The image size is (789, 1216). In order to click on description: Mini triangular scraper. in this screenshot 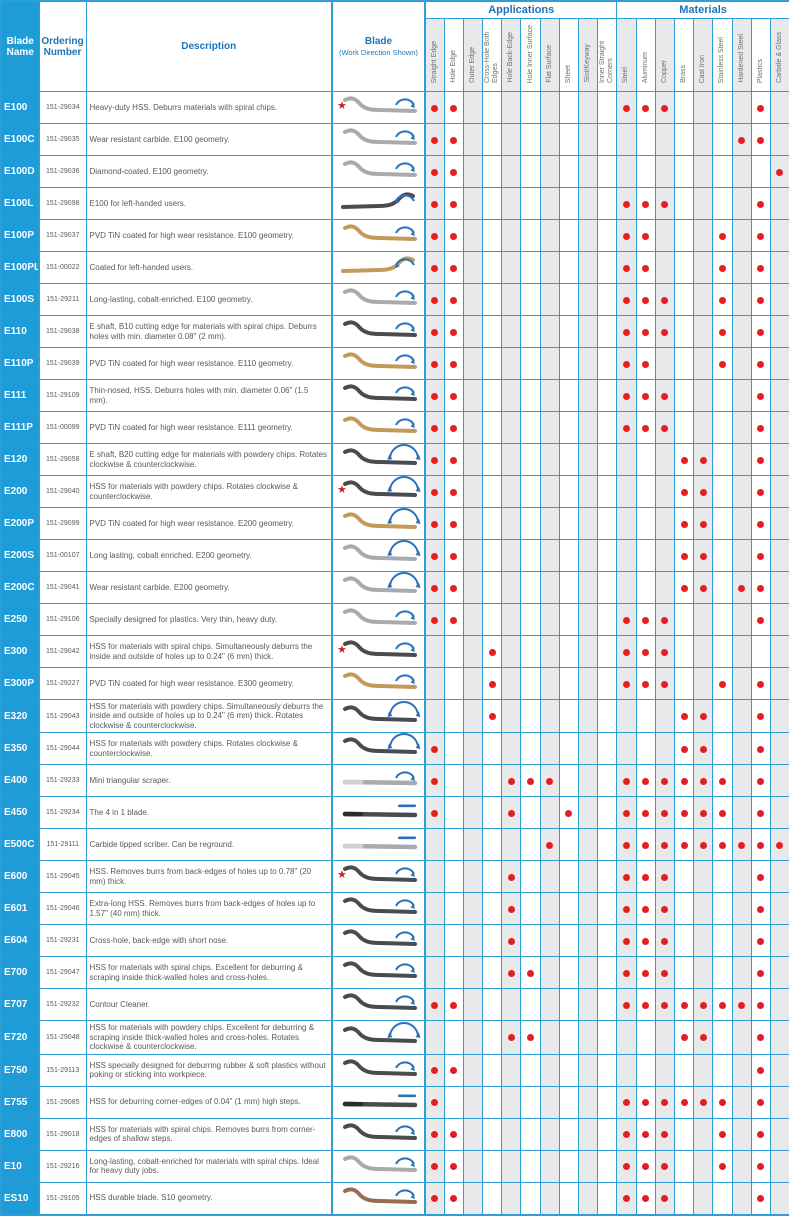, I will do `click(209, 781)`.